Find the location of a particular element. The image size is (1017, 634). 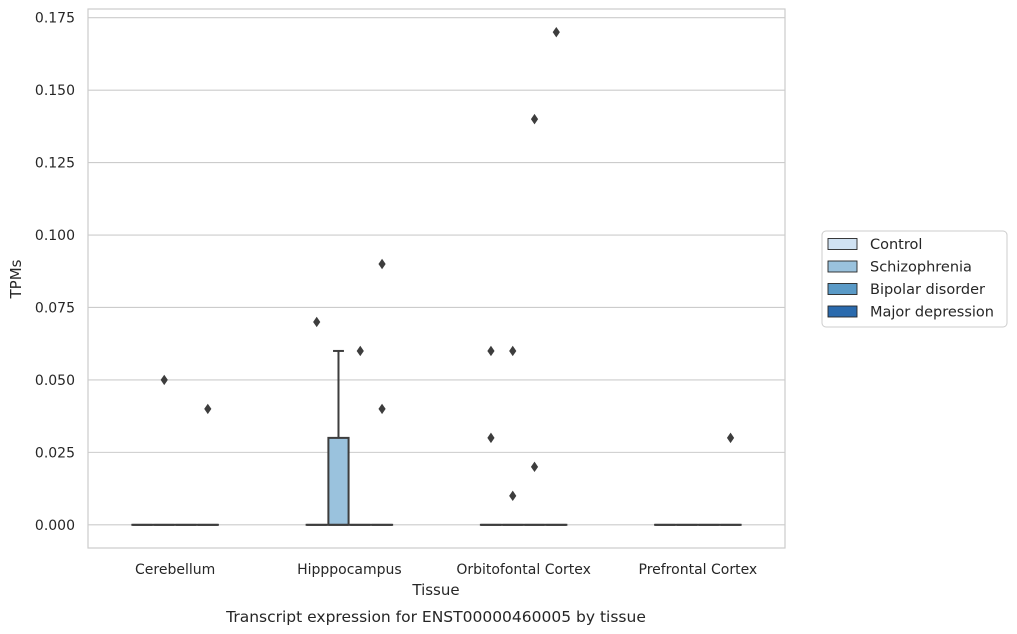

legend-label: Major depression is located at coordinates (932, 313).